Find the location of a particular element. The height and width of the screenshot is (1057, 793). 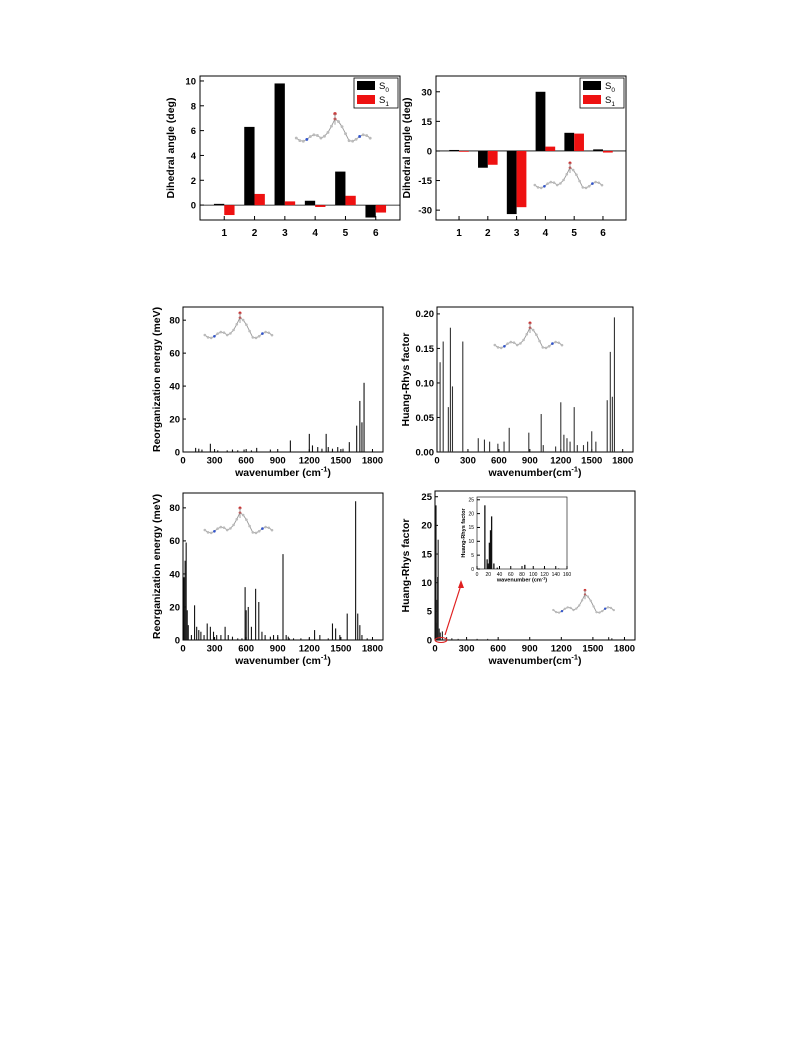

y-tick-label: 40 is located at coordinates (174, 386).